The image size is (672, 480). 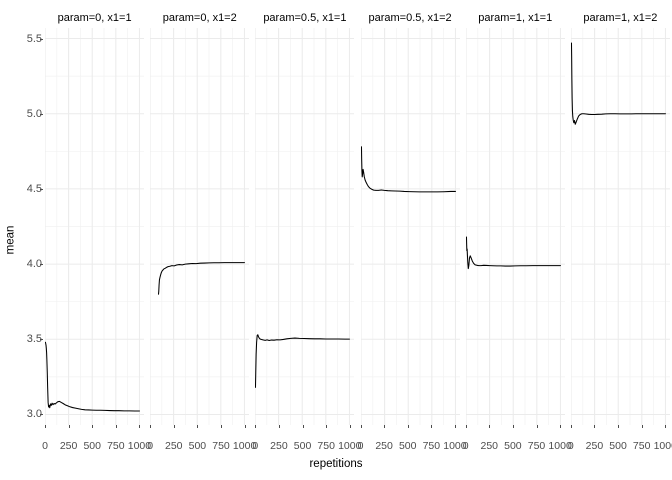 What do you see at coordinates (336, 464) in the screenshot?
I see `x-axis-title: repetitions` at bounding box center [336, 464].